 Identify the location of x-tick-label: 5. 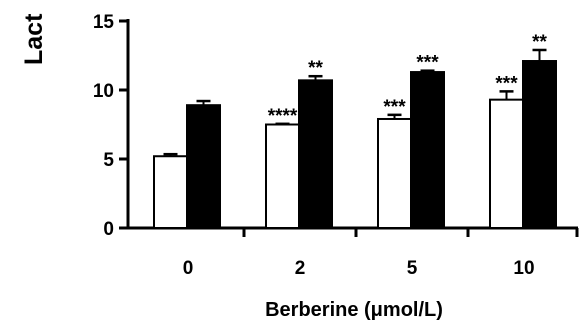
(412, 268).